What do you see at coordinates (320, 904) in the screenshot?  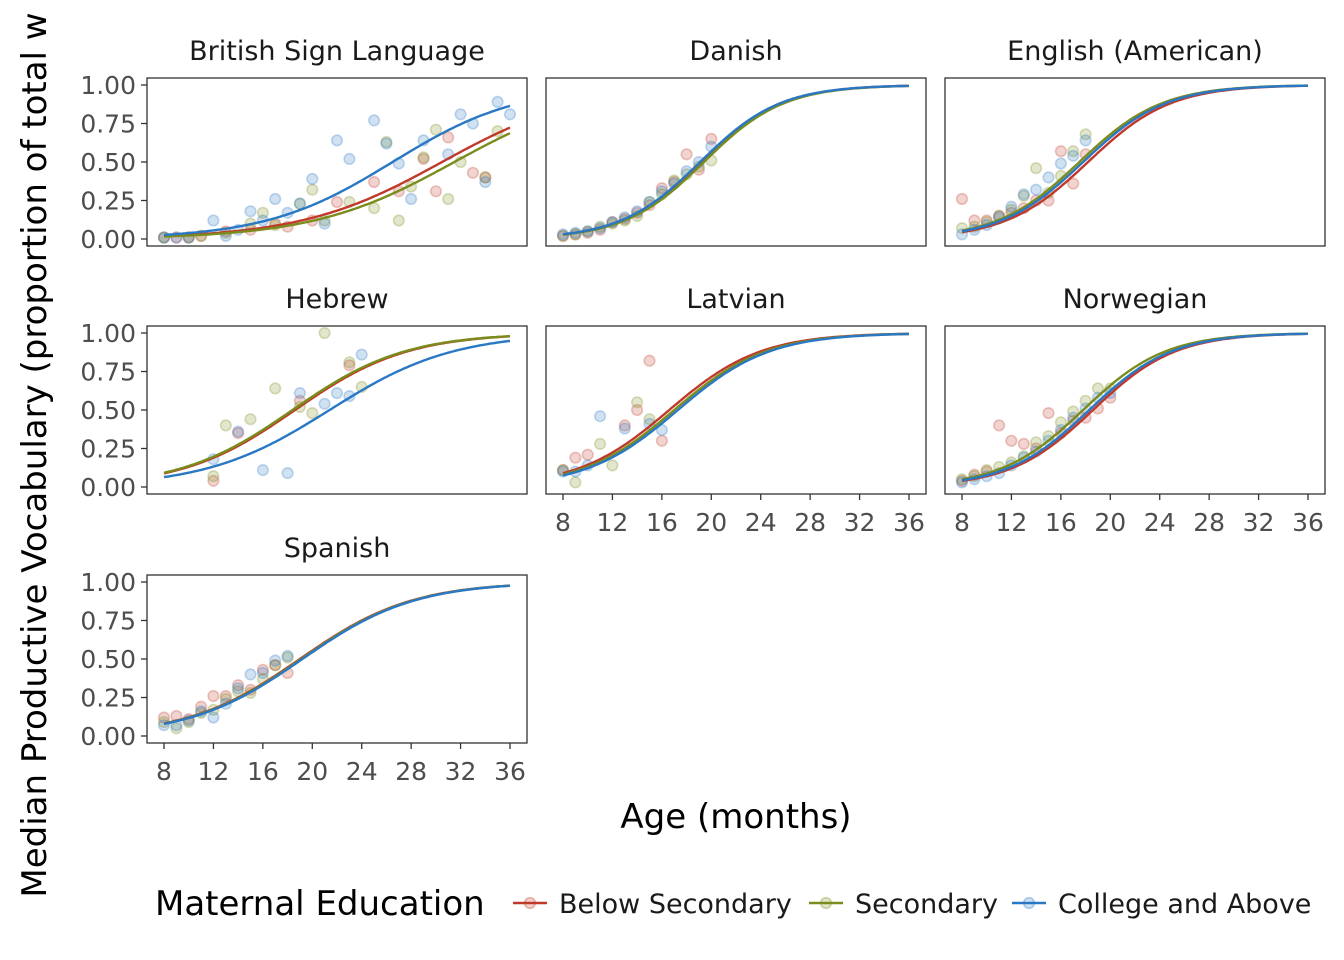 I see `legend-title: Maternal Education` at bounding box center [320, 904].